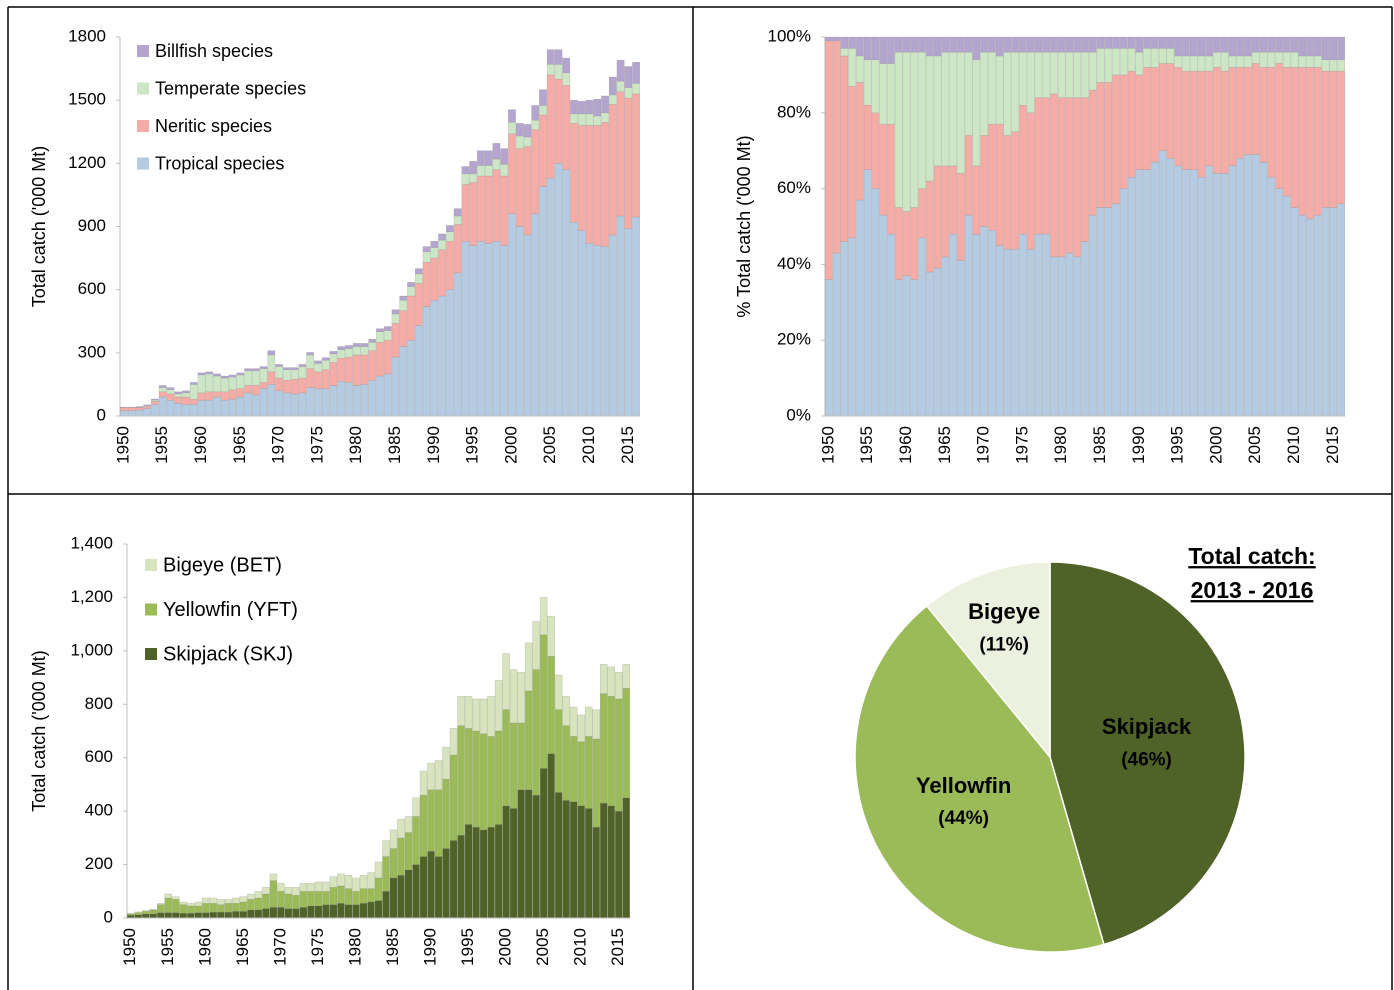 This screenshot has width=1394, height=990. What do you see at coordinates (798, 414) in the screenshot?
I see `y-tick-label: 0%` at bounding box center [798, 414].